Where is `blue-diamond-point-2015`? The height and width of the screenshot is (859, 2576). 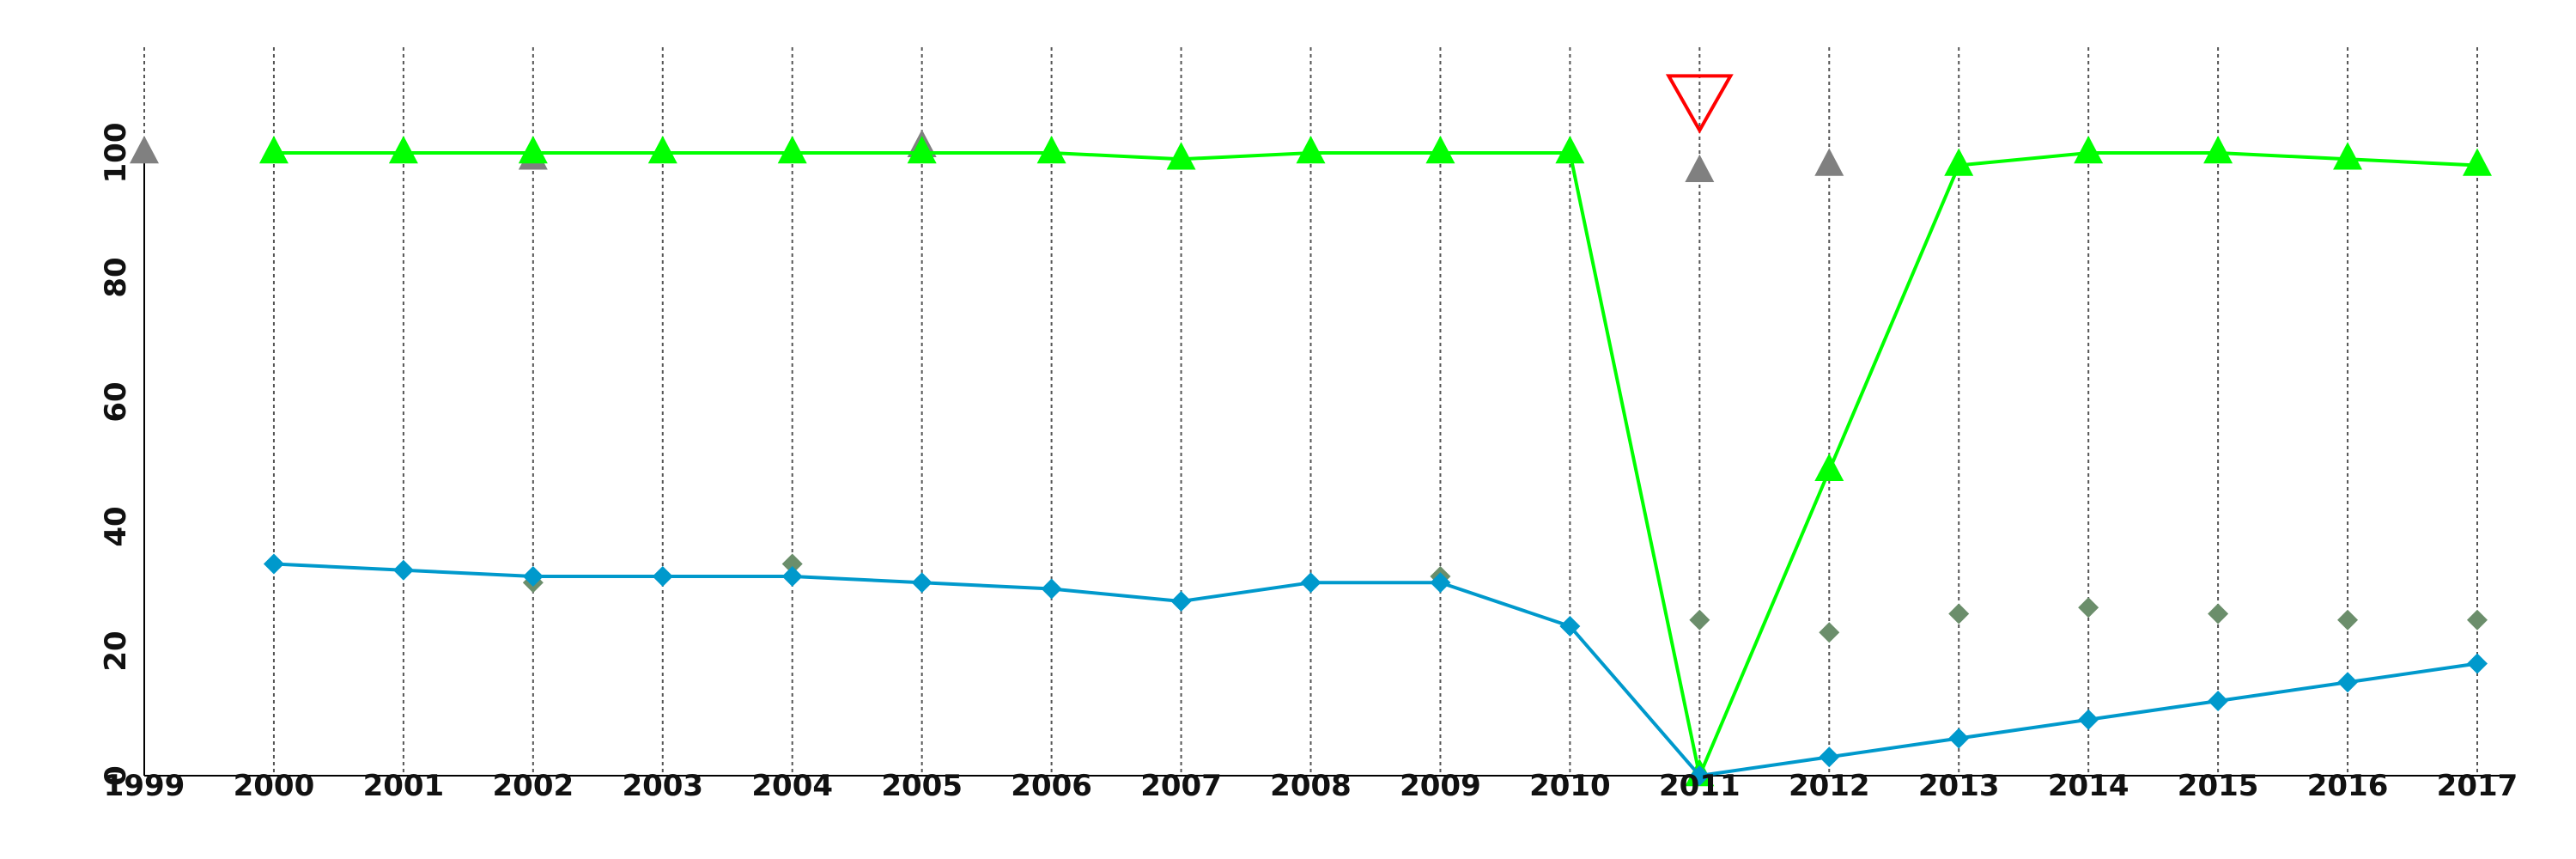
blue-diamond-point-2015 is located at coordinates (2218, 701).